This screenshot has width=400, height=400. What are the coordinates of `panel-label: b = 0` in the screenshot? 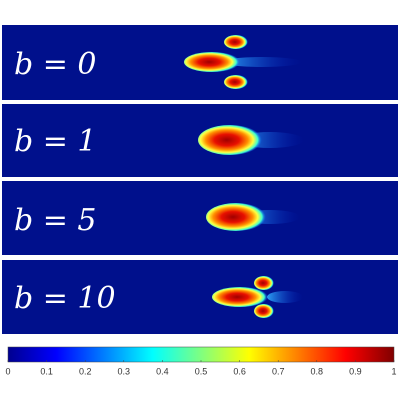 It's located at (55, 64).